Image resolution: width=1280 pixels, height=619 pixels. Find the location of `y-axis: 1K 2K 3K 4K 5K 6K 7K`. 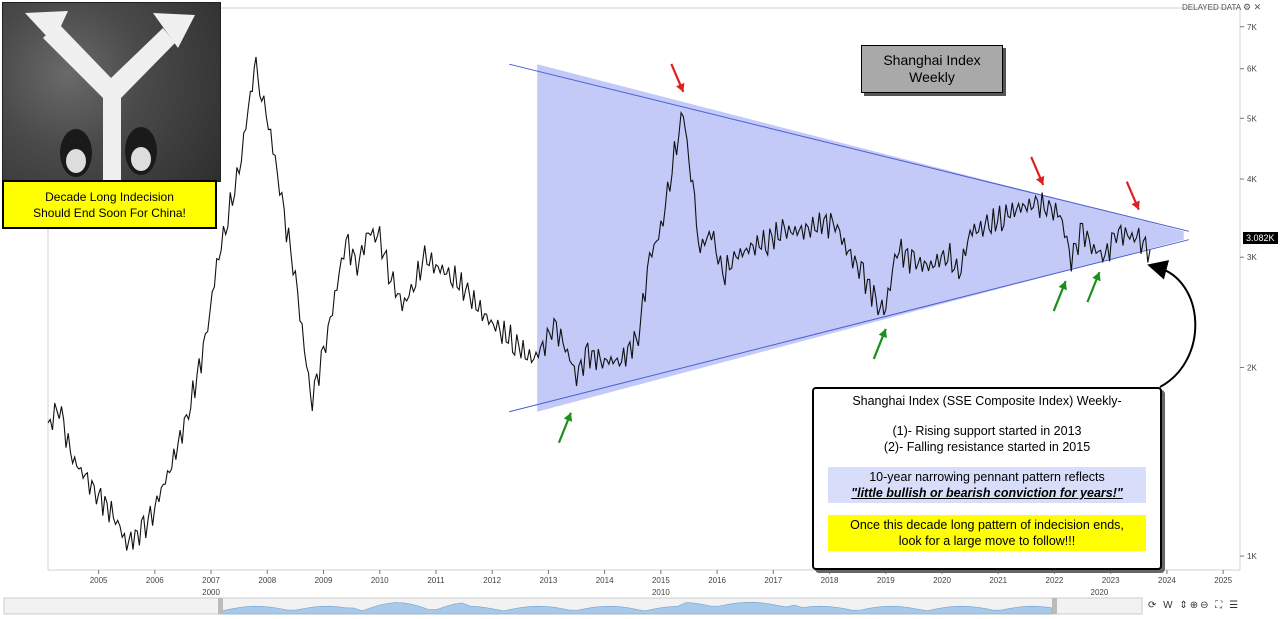

y-axis: 1K 2K 3K 4K 5K 6K 7K is located at coordinates (1248, 292).